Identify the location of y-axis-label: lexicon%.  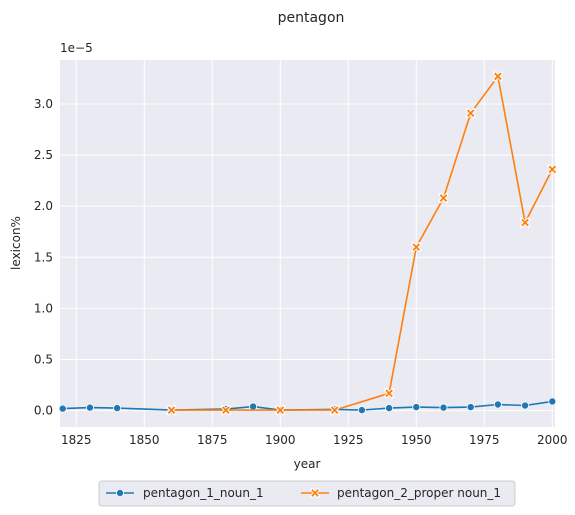
(16, 243).